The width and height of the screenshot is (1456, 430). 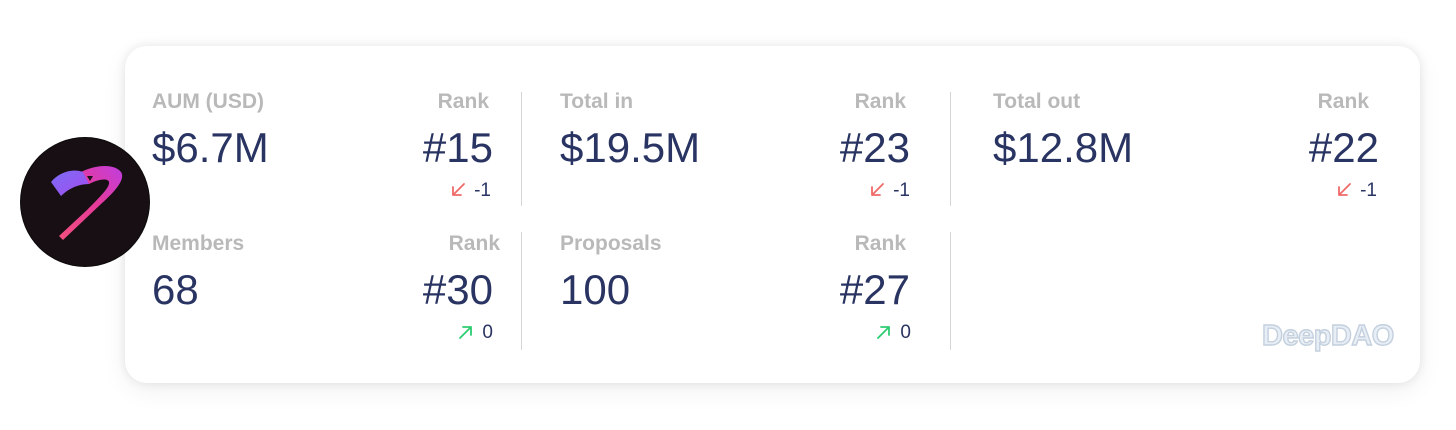 What do you see at coordinates (595, 289) in the screenshot?
I see `metric-value: 100` at bounding box center [595, 289].